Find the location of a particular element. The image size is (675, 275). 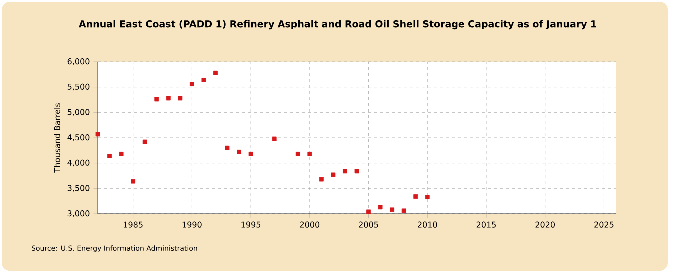

x-tick-label: 2010 is located at coordinates (428, 225).